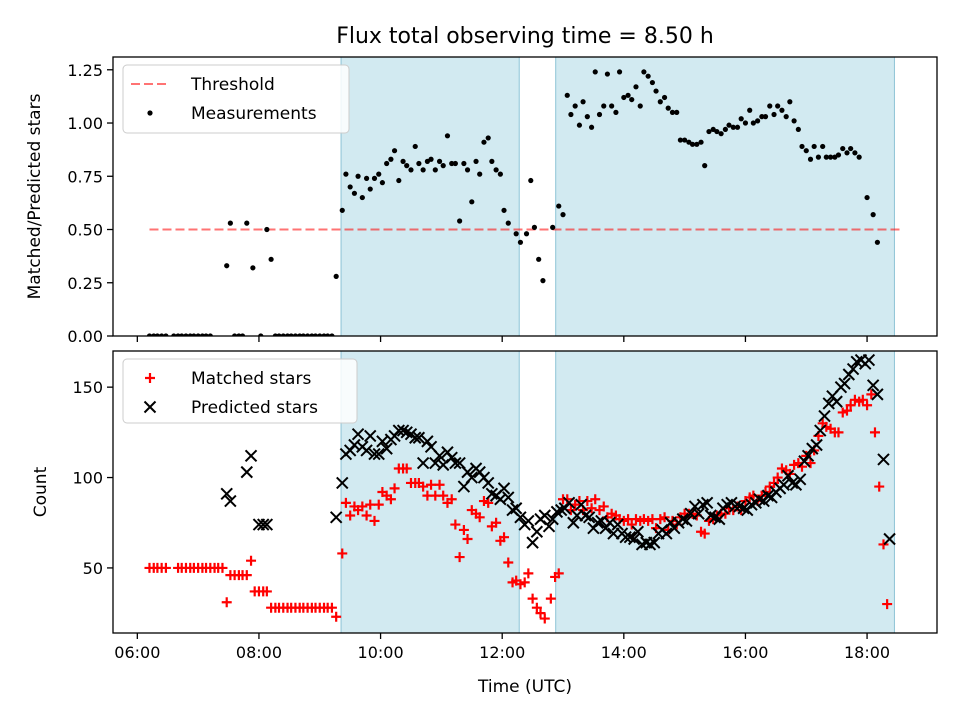 The image size is (960, 724). I want to click on legend-label: Matched stars, so click(251, 379).